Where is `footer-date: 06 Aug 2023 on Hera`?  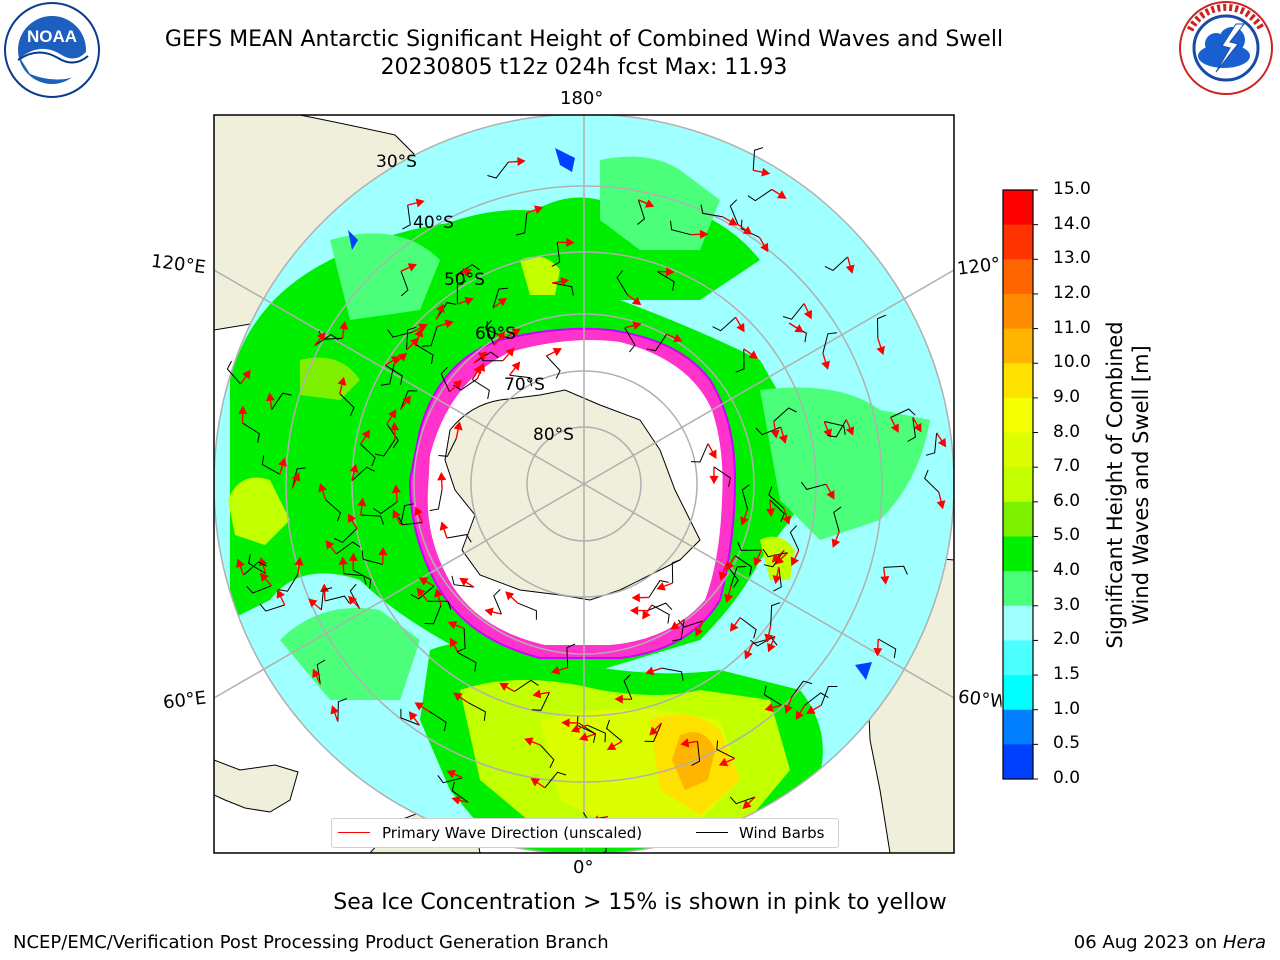 footer-date: 06 Aug 2023 on Hera is located at coordinates (1170, 942).